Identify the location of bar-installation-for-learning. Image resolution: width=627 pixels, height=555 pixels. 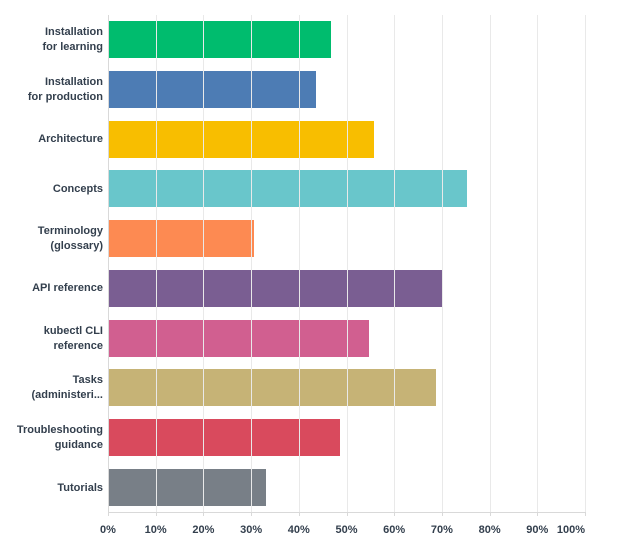
(220, 40).